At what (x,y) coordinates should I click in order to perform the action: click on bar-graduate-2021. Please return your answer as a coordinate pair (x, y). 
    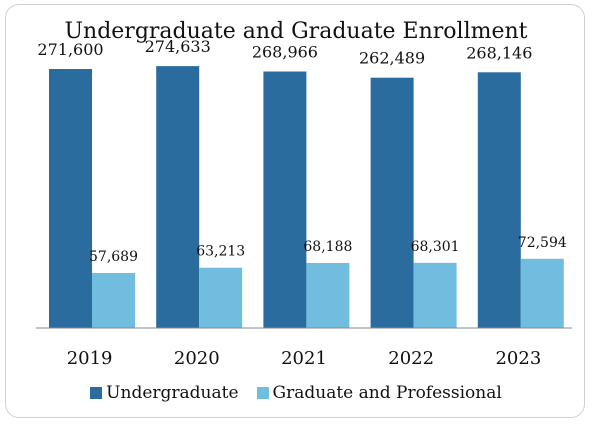
    Looking at the image, I should click on (328, 295).